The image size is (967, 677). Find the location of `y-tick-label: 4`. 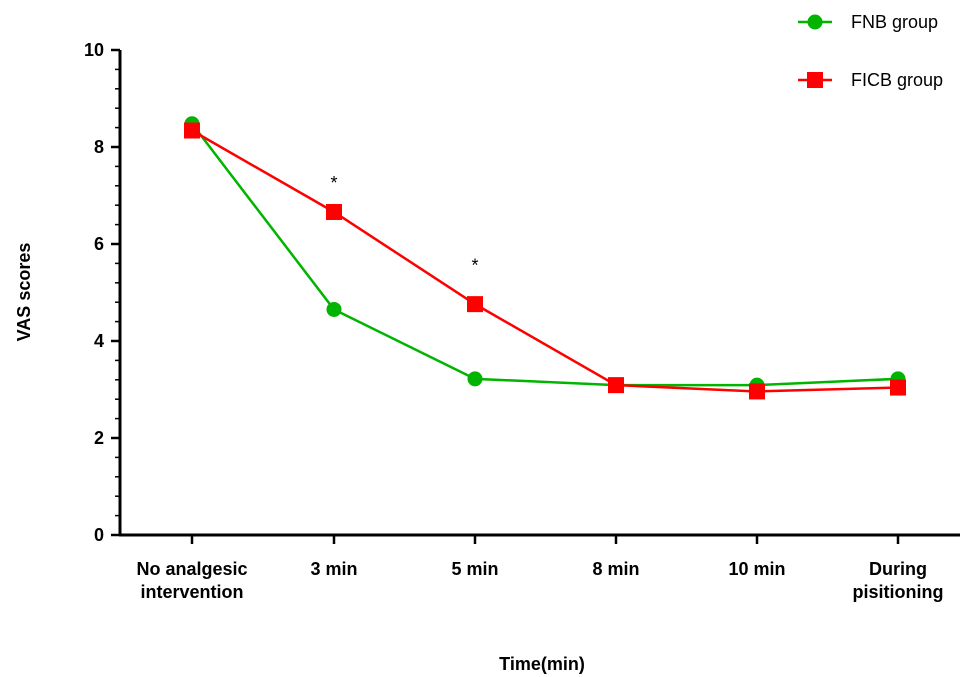

y-tick-label: 4 is located at coordinates (99, 341).